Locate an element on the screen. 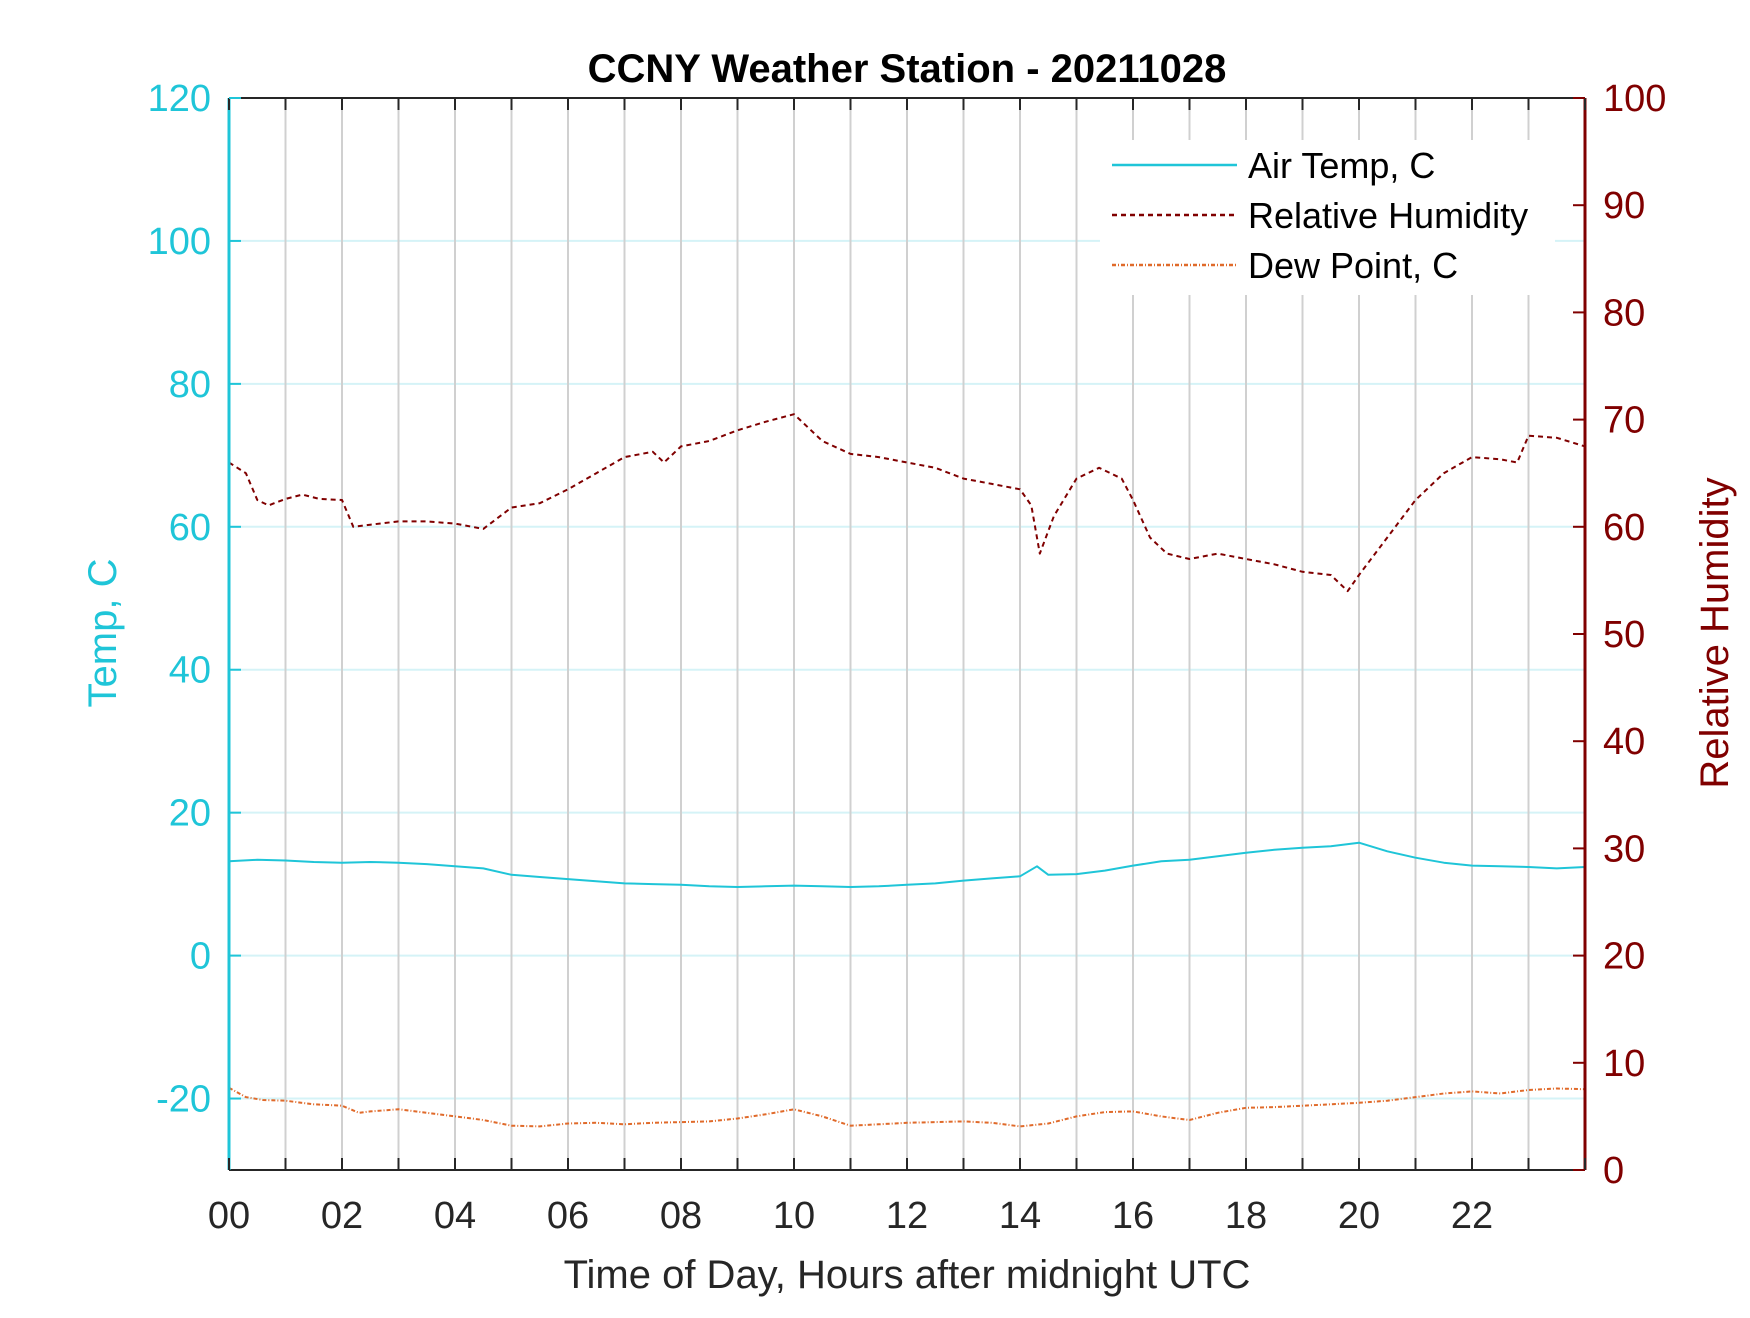 The image size is (1750, 1318). y-right-tick-label: 20 is located at coordinates (1624, 957).